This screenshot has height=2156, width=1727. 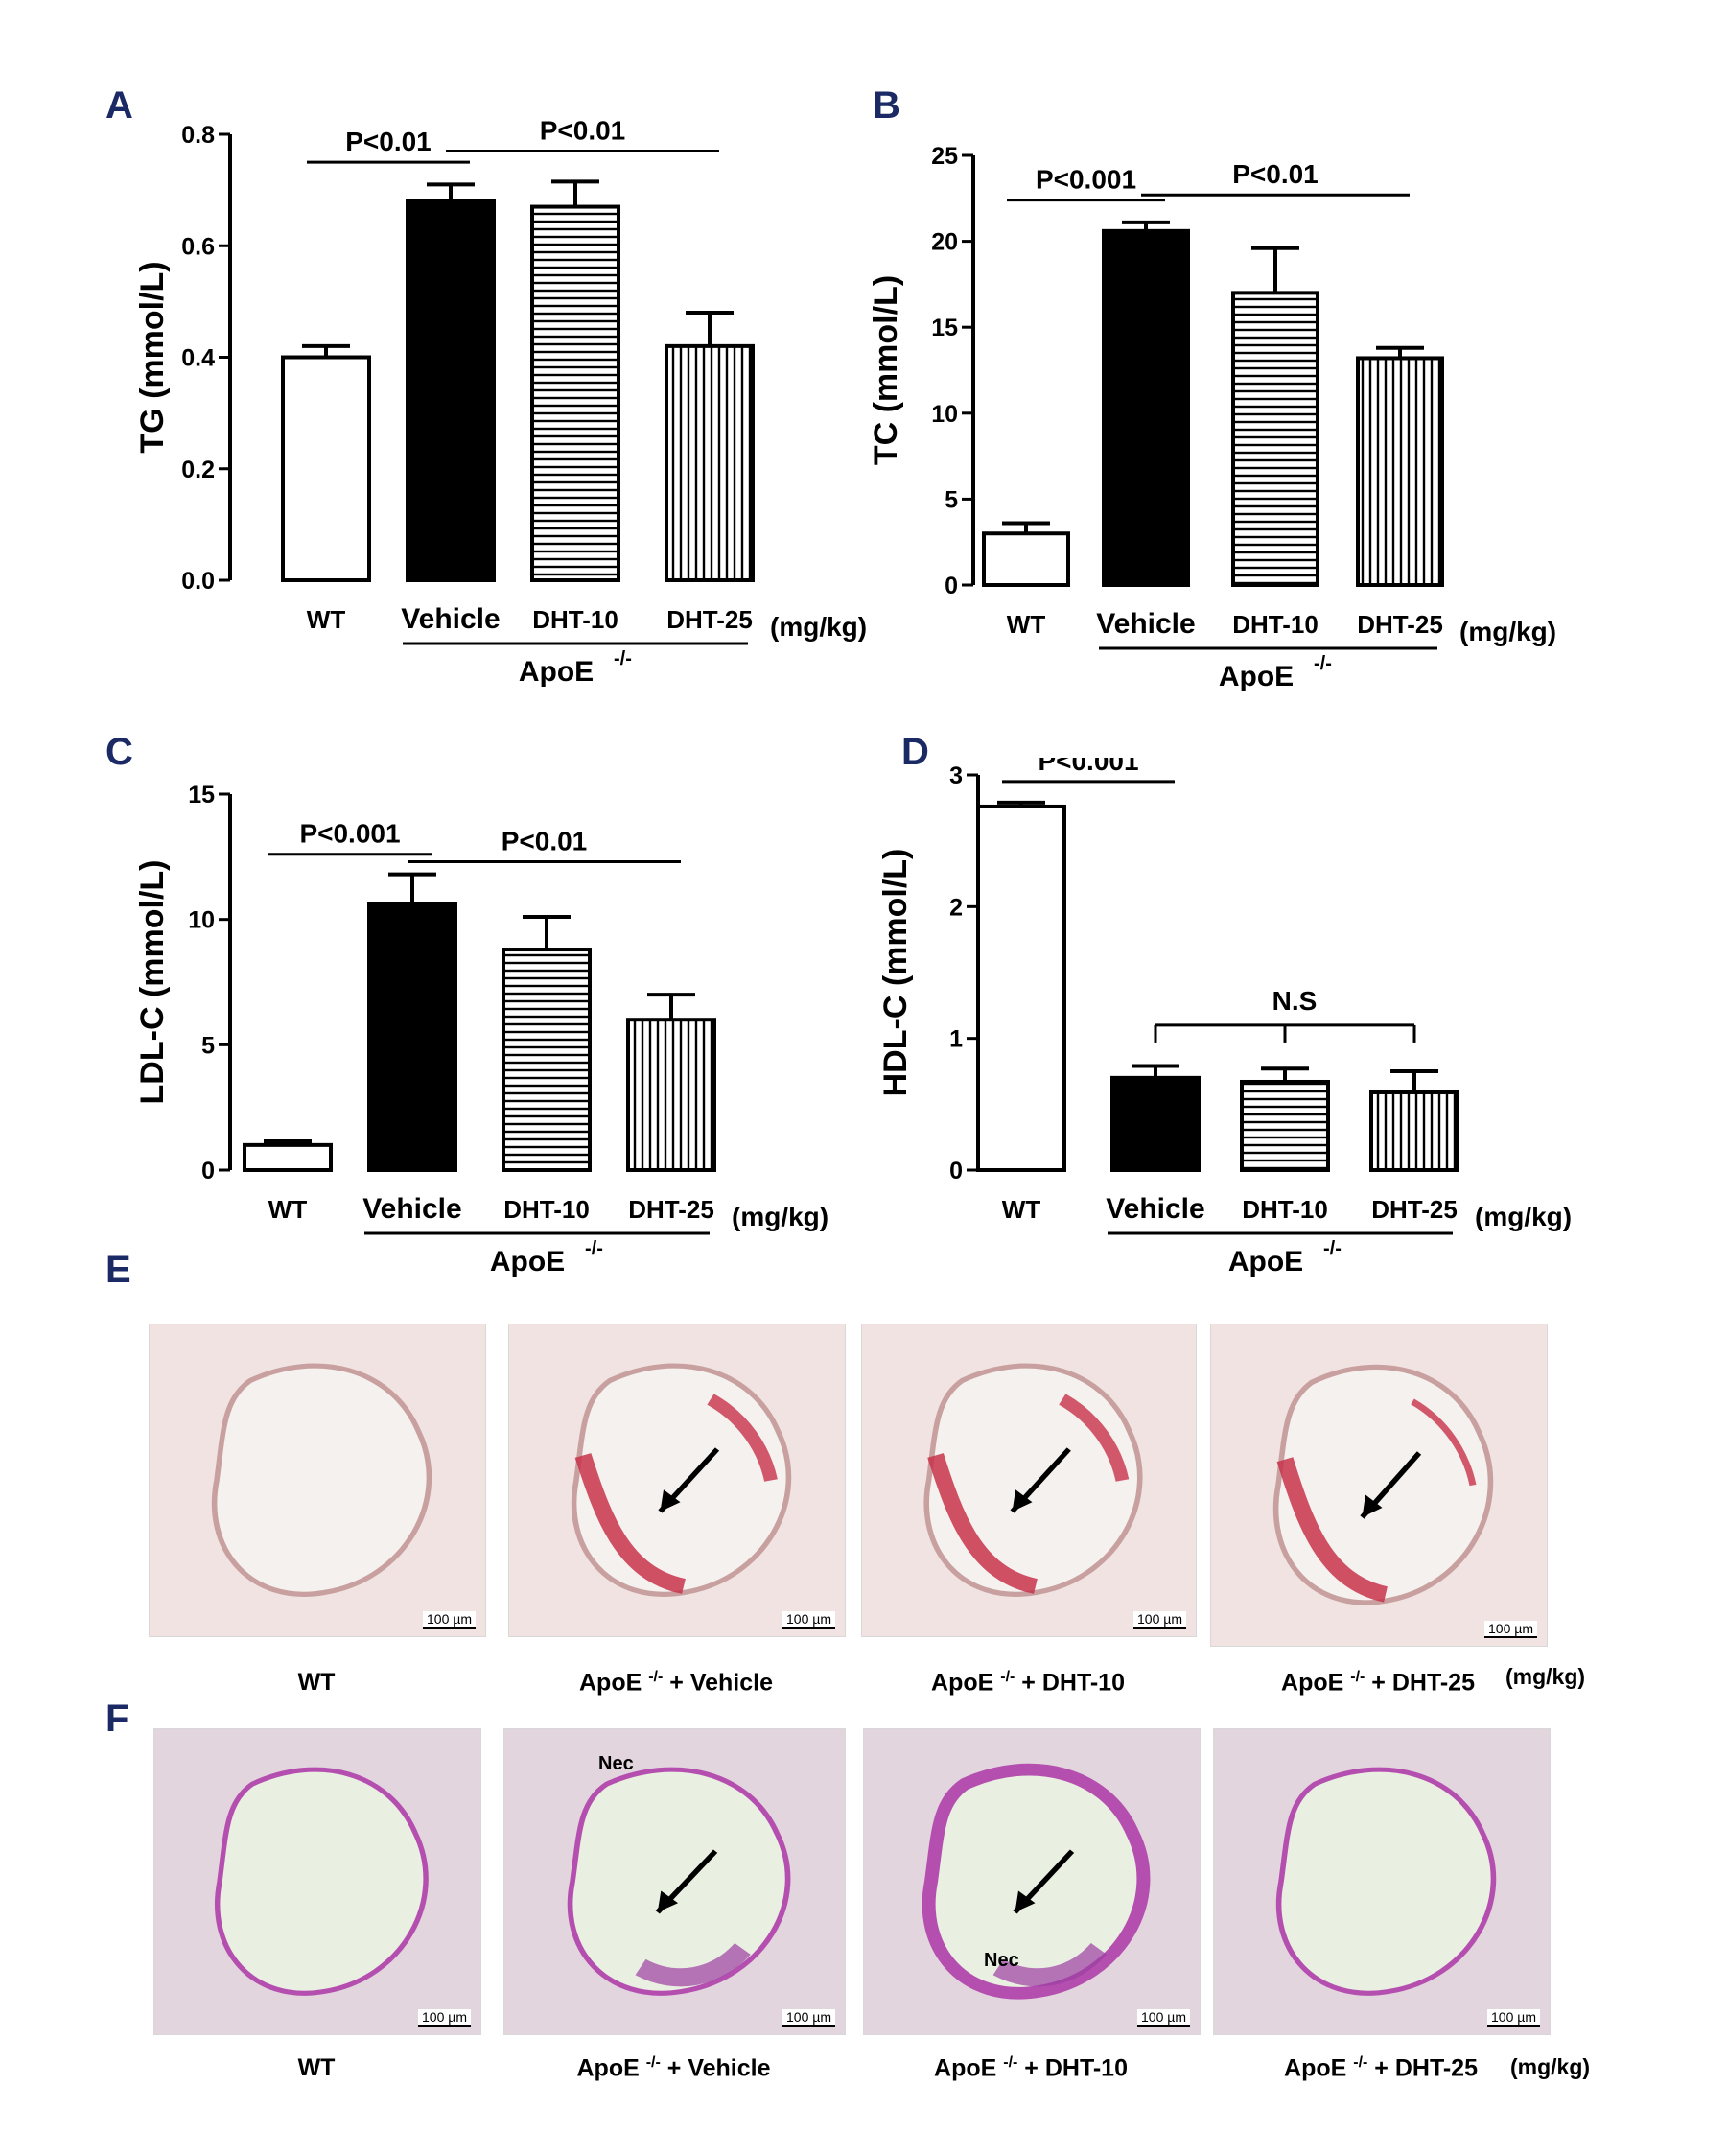 I want to click on nec-label: Nec, so click(x=1001, y=1960).